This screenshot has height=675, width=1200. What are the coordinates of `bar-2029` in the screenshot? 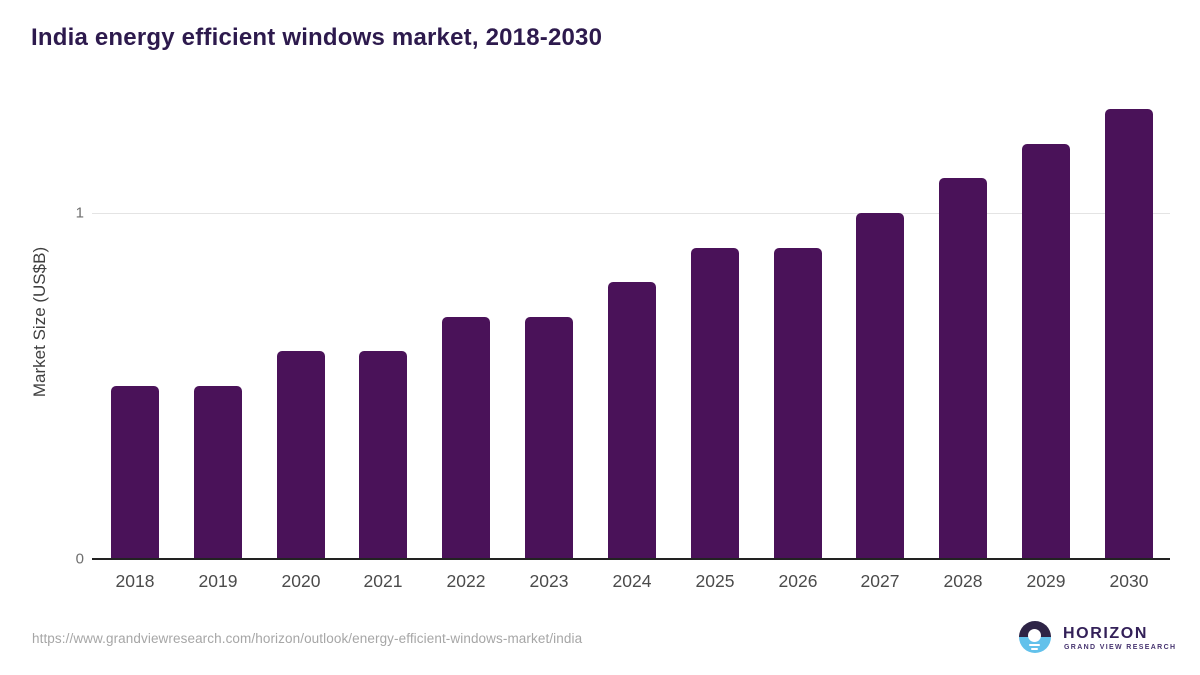 It's located at (1046, 351).